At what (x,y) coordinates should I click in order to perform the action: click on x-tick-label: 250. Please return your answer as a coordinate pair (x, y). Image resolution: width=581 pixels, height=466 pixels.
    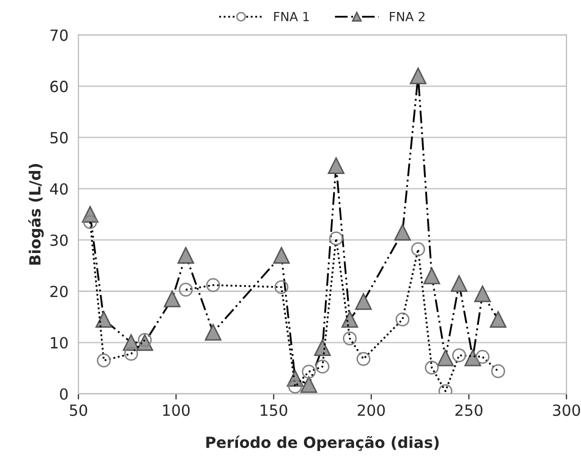
    Looking at the image, I should click on (468, 410).